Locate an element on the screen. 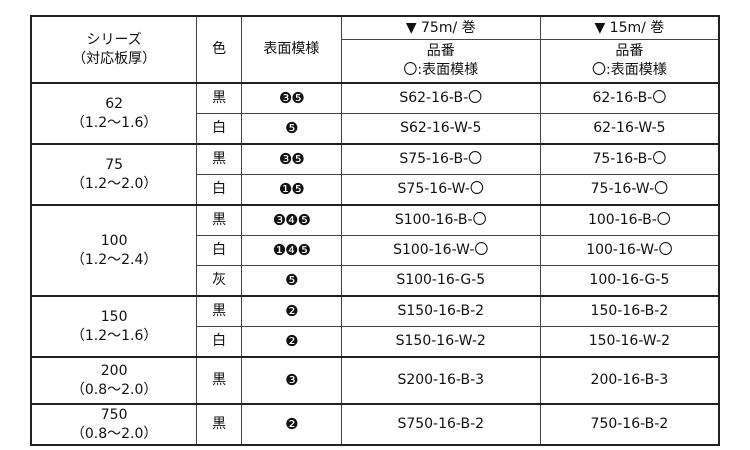 Image resolution: width=750 pixels, height=450 pixels. header-part-75: 品番 〇:表面模様 is located at coordinates (440, 61).